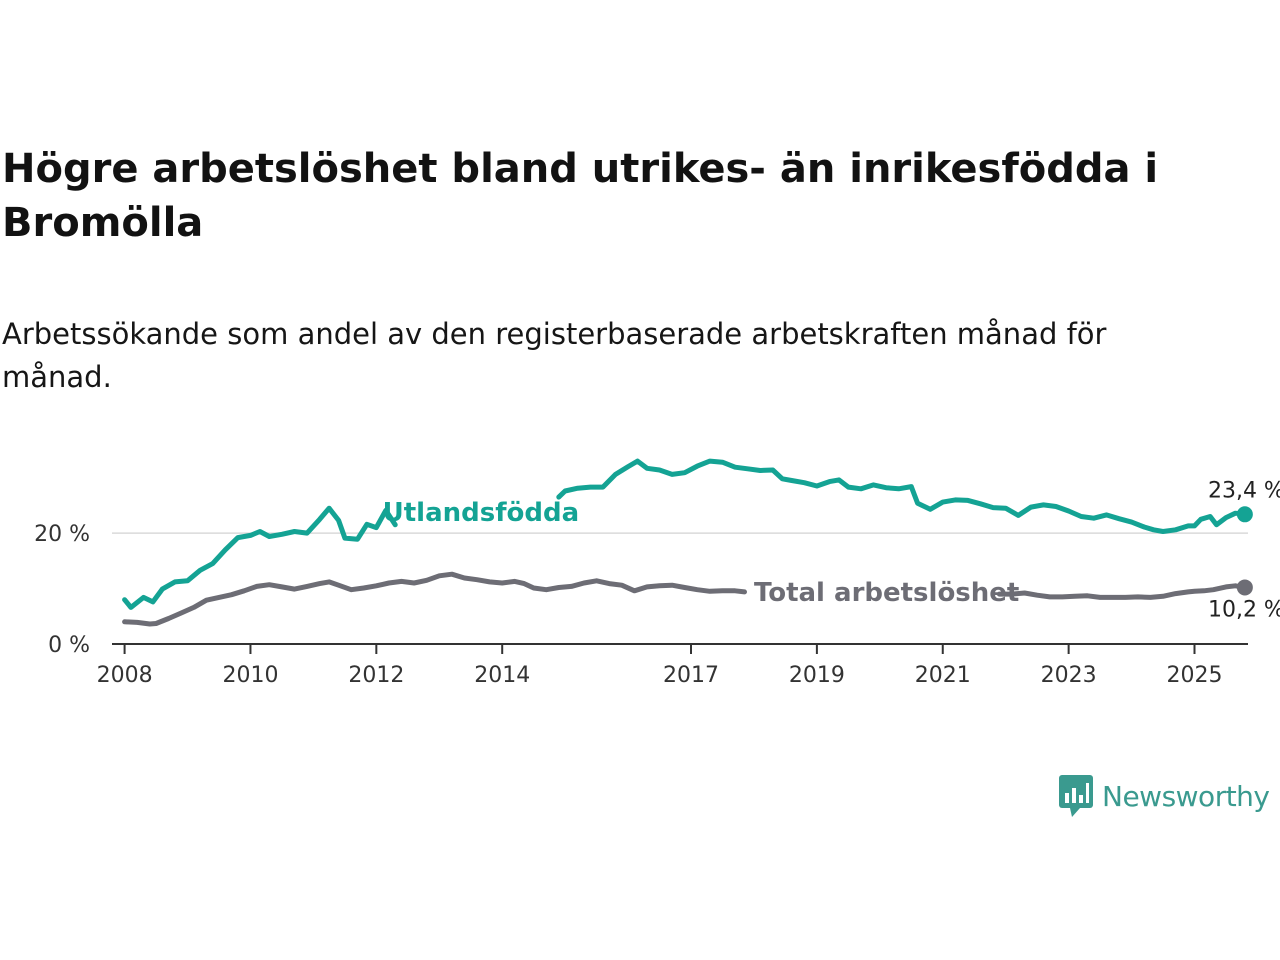 The width and height of the screenshot is (1280, 960). What do you see at coordinates (481, 513) in the screenshot?
I see `series-label-foreign-born: Utlandsfödda` at bounding box center [481, 513].